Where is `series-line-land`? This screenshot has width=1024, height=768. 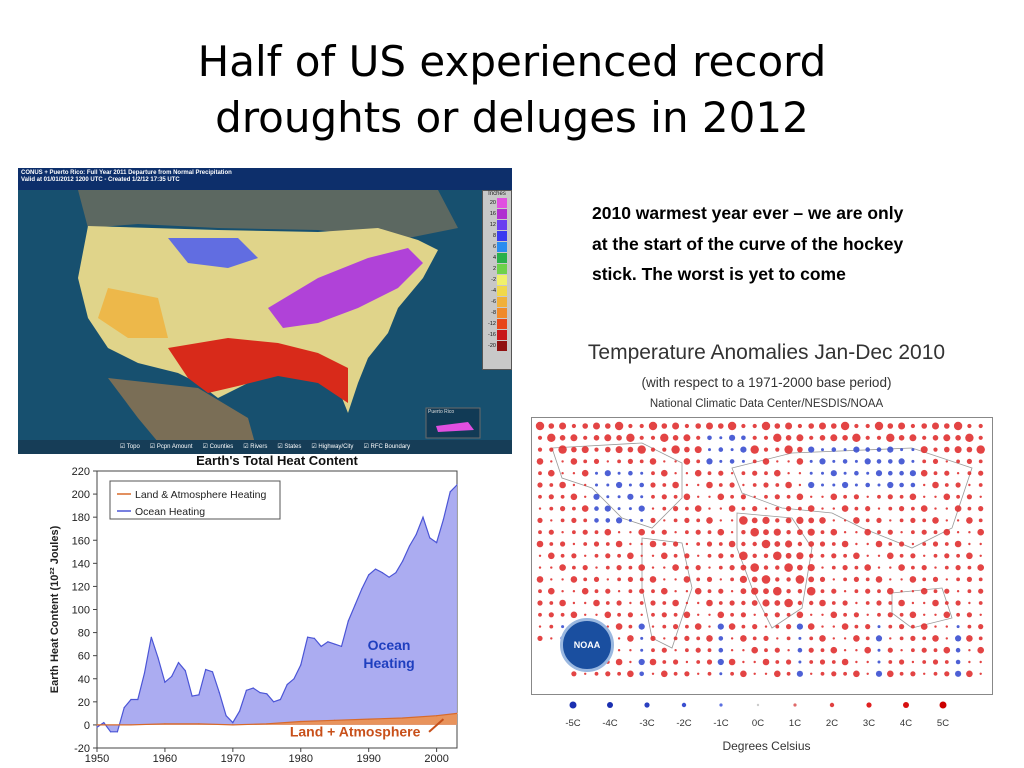 series-line-land is located at coordinates (277, 719).